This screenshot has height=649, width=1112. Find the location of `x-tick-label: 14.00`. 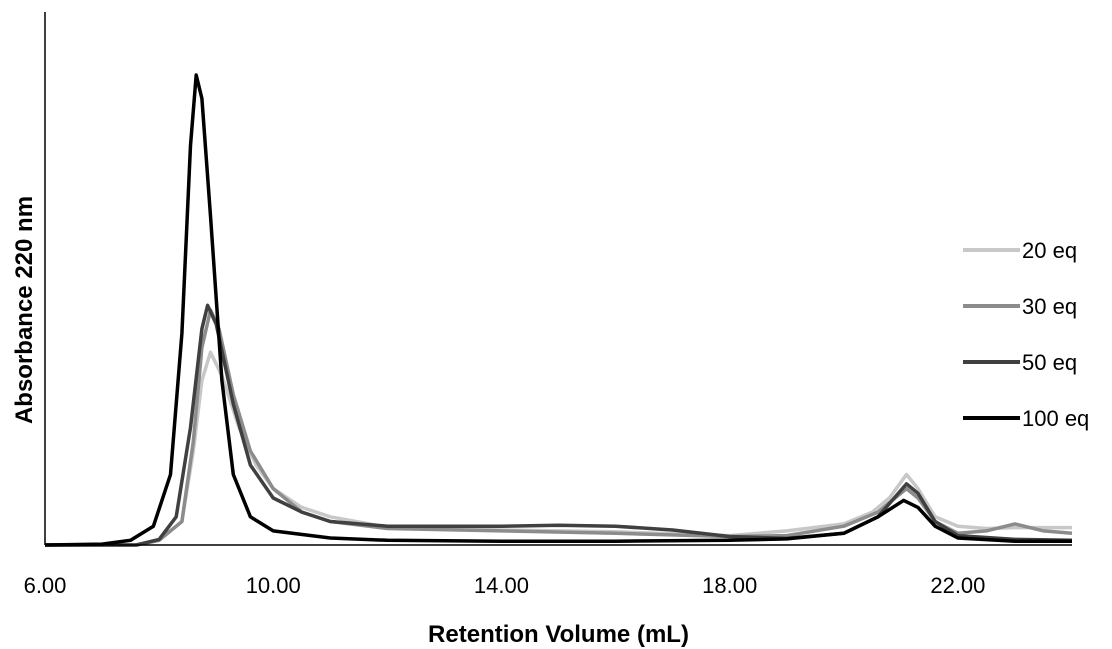

x-tick-label: 14.00 is located at coordinates (501, 585).